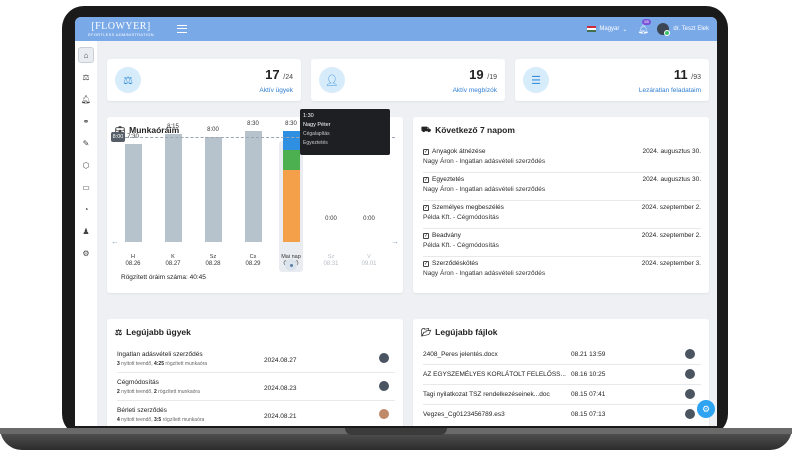 This screenshot has width=792, height=458. What do you see at coordinates (691, 29) in the screenshot?
I see `user-name: dr. Teszt Elek` at bounding box center [691, 29].